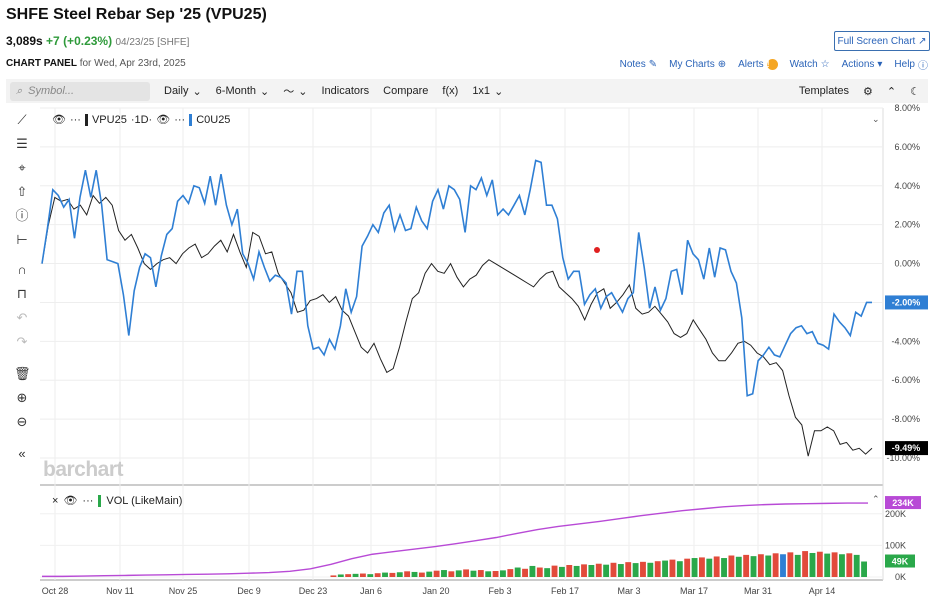  I want to click on y-tick-label: -8.00%, so click(905, 419).